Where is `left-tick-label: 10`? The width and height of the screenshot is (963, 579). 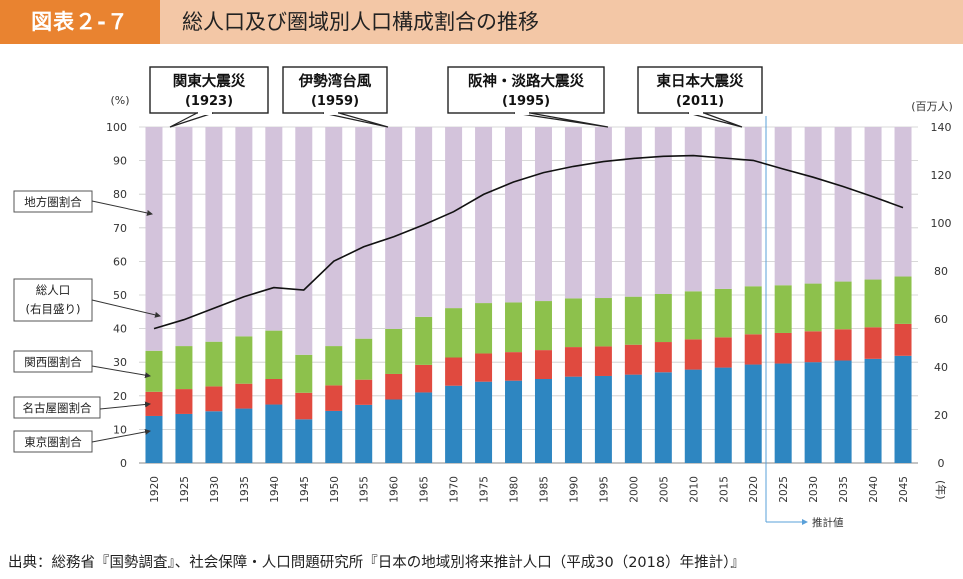 left-tick-label: 10 is located at coordinates (120, 429).